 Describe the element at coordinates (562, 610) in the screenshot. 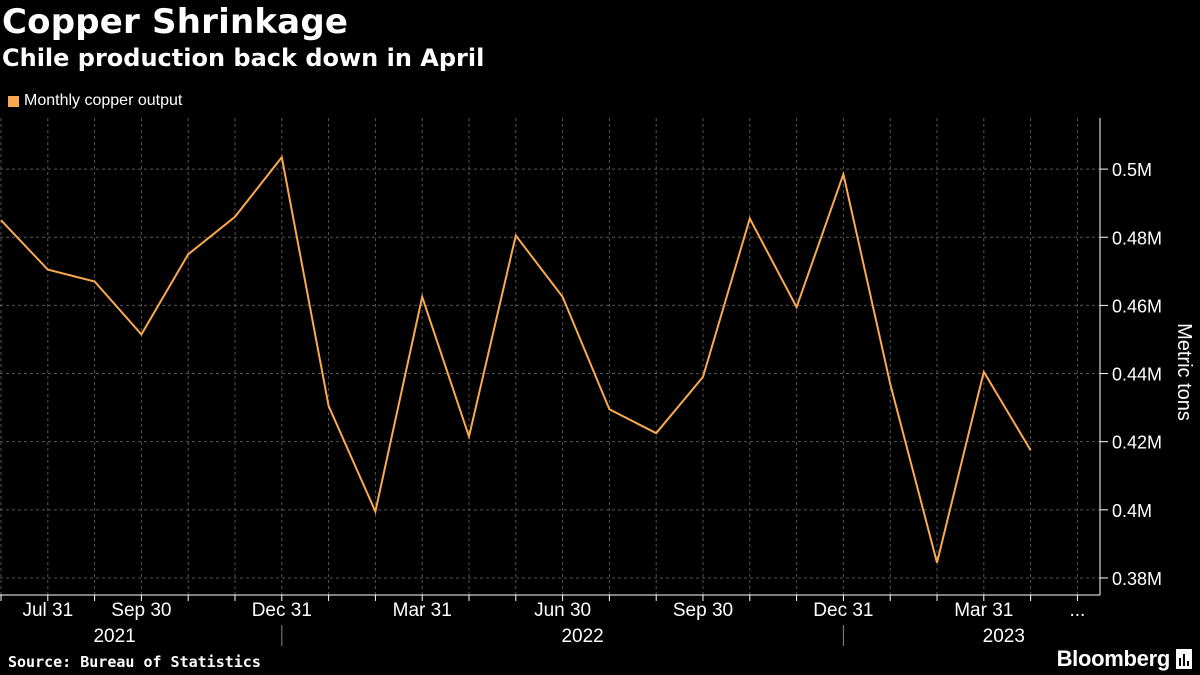

I see `x-tick-label: Jun 30` at that location.